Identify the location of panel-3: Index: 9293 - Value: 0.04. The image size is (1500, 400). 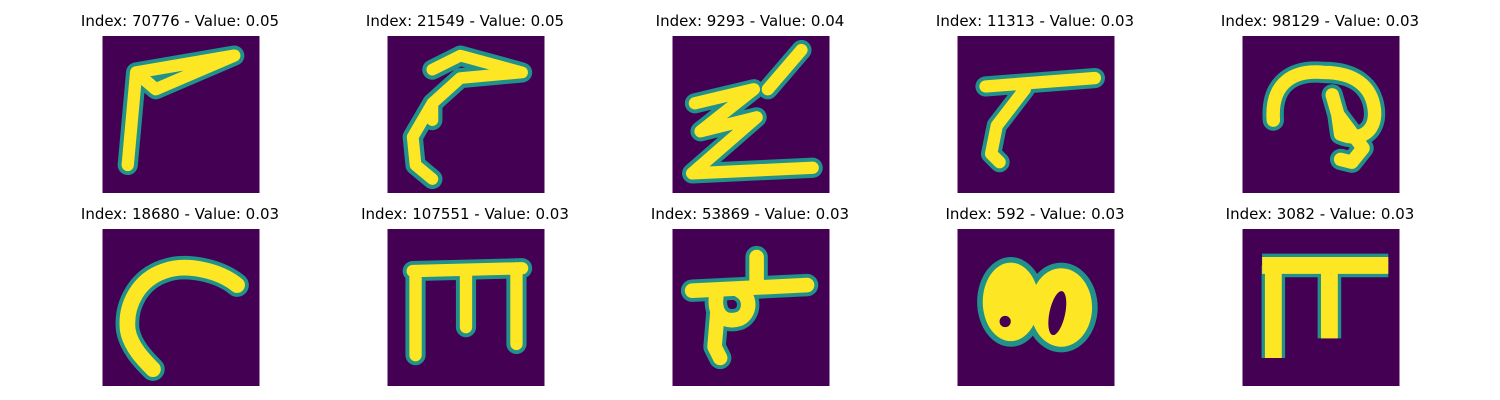
(750, 102).